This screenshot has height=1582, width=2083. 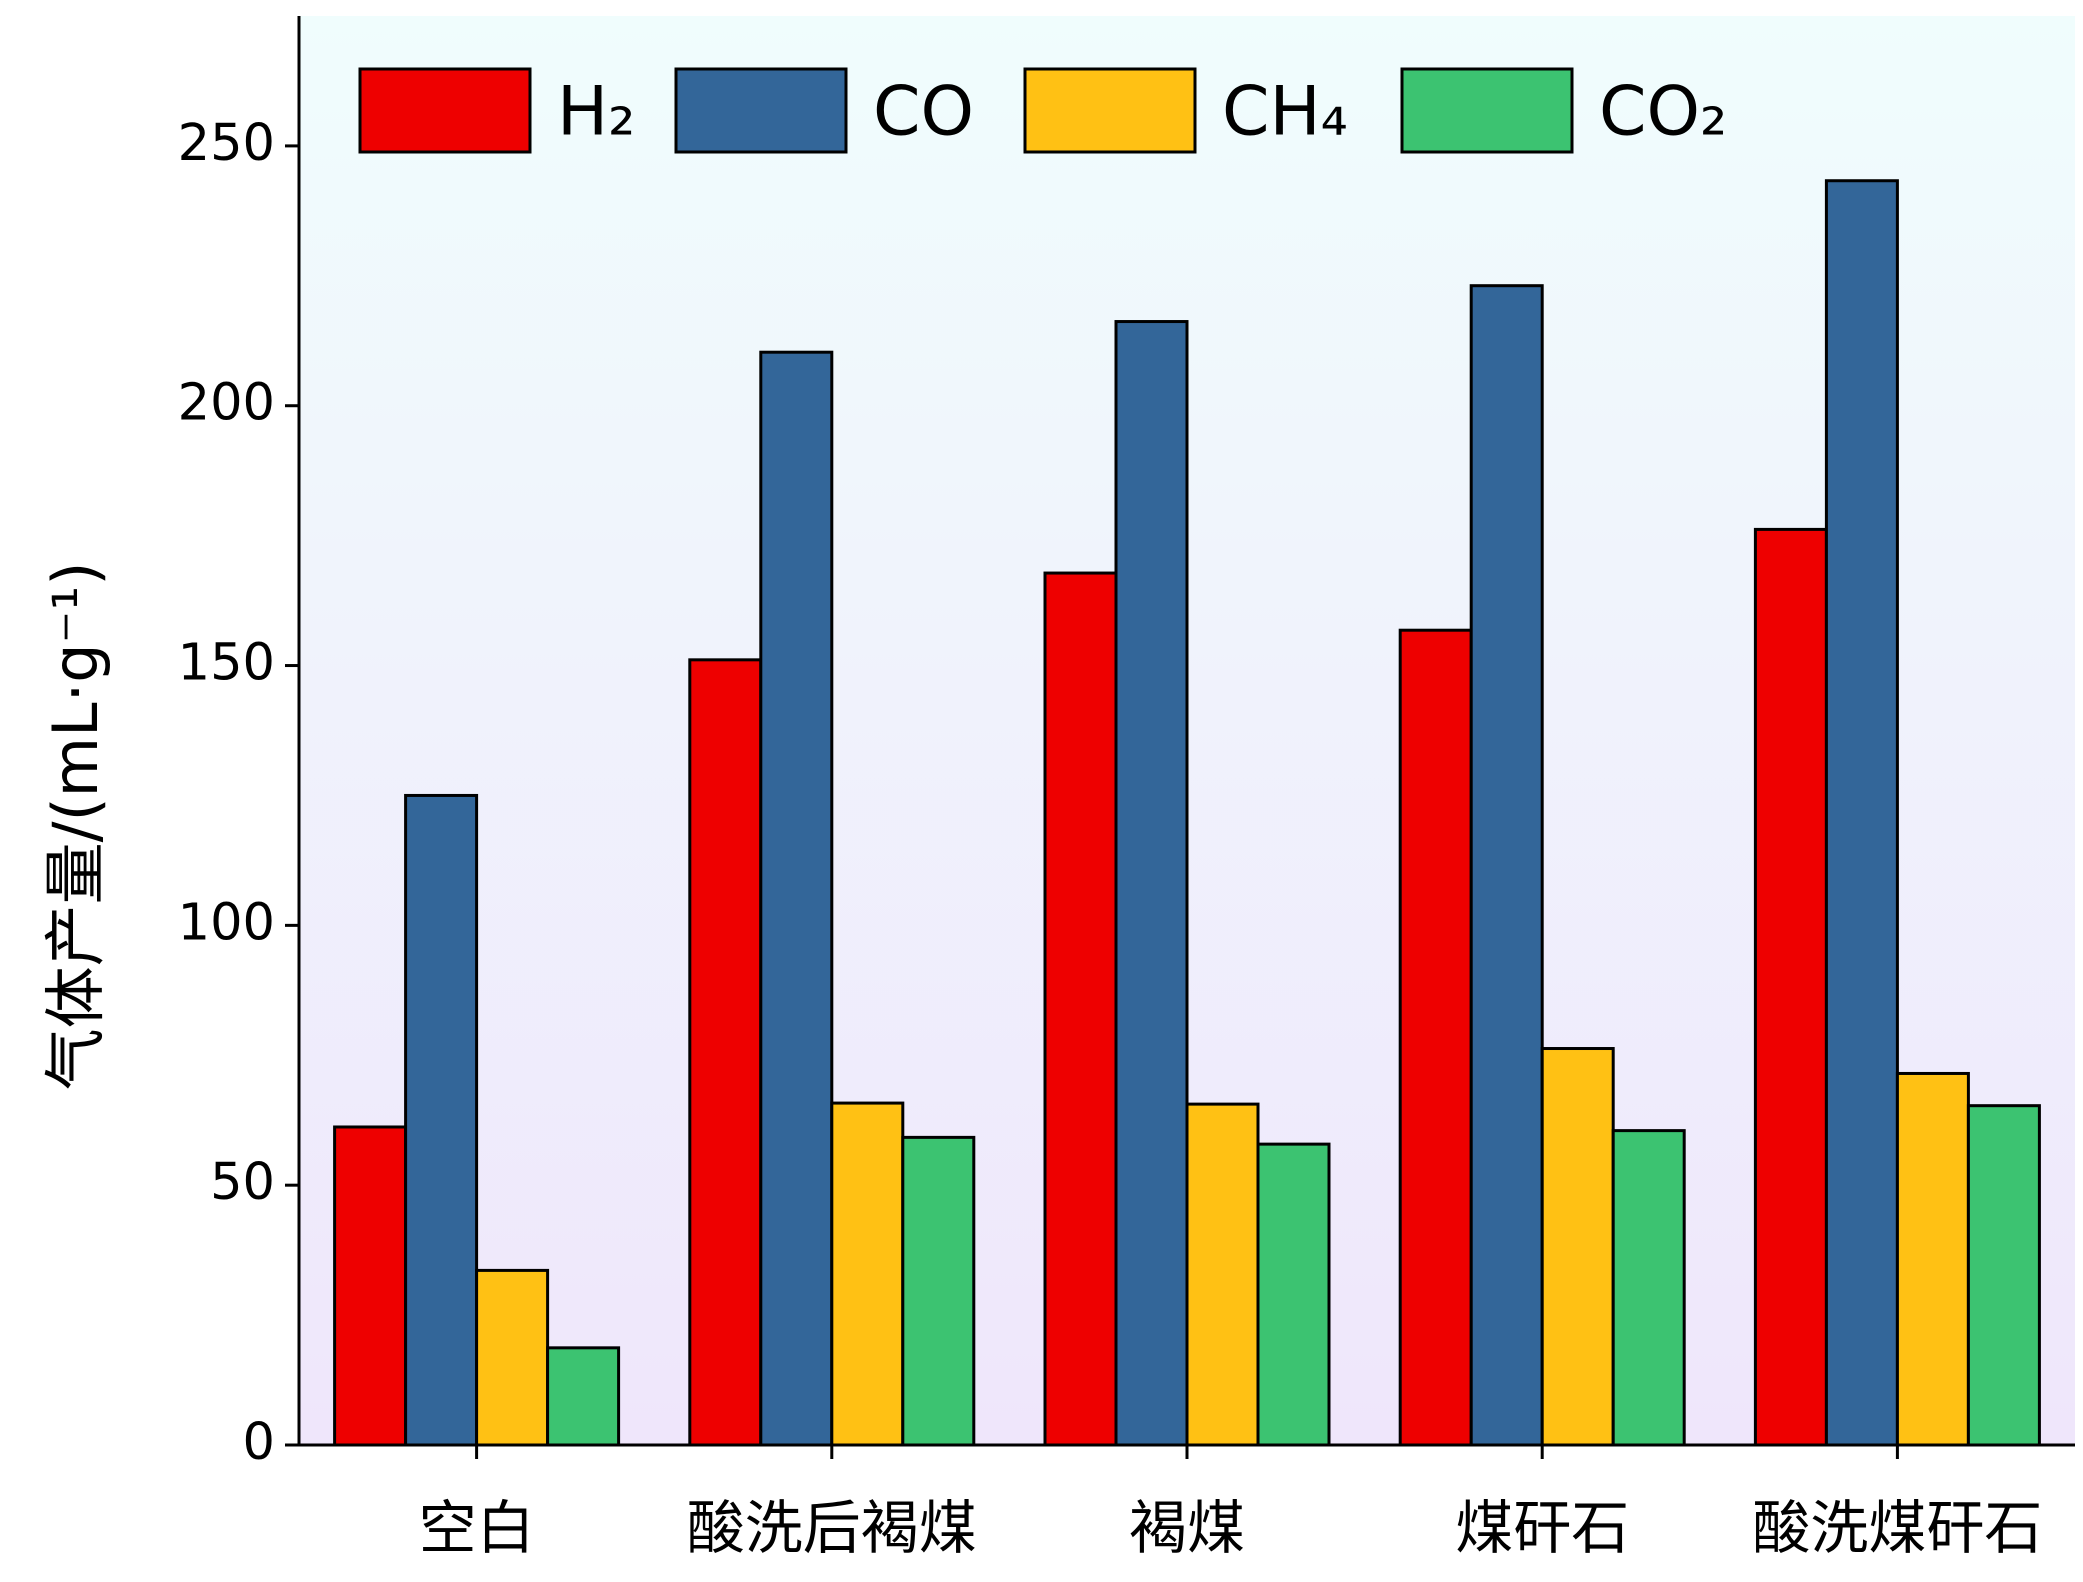 What do you see at coordinates (1187, 1528) in the screenshot?
I see `x-tick-label: 褐煤` at bounding box center [1187, 1528].